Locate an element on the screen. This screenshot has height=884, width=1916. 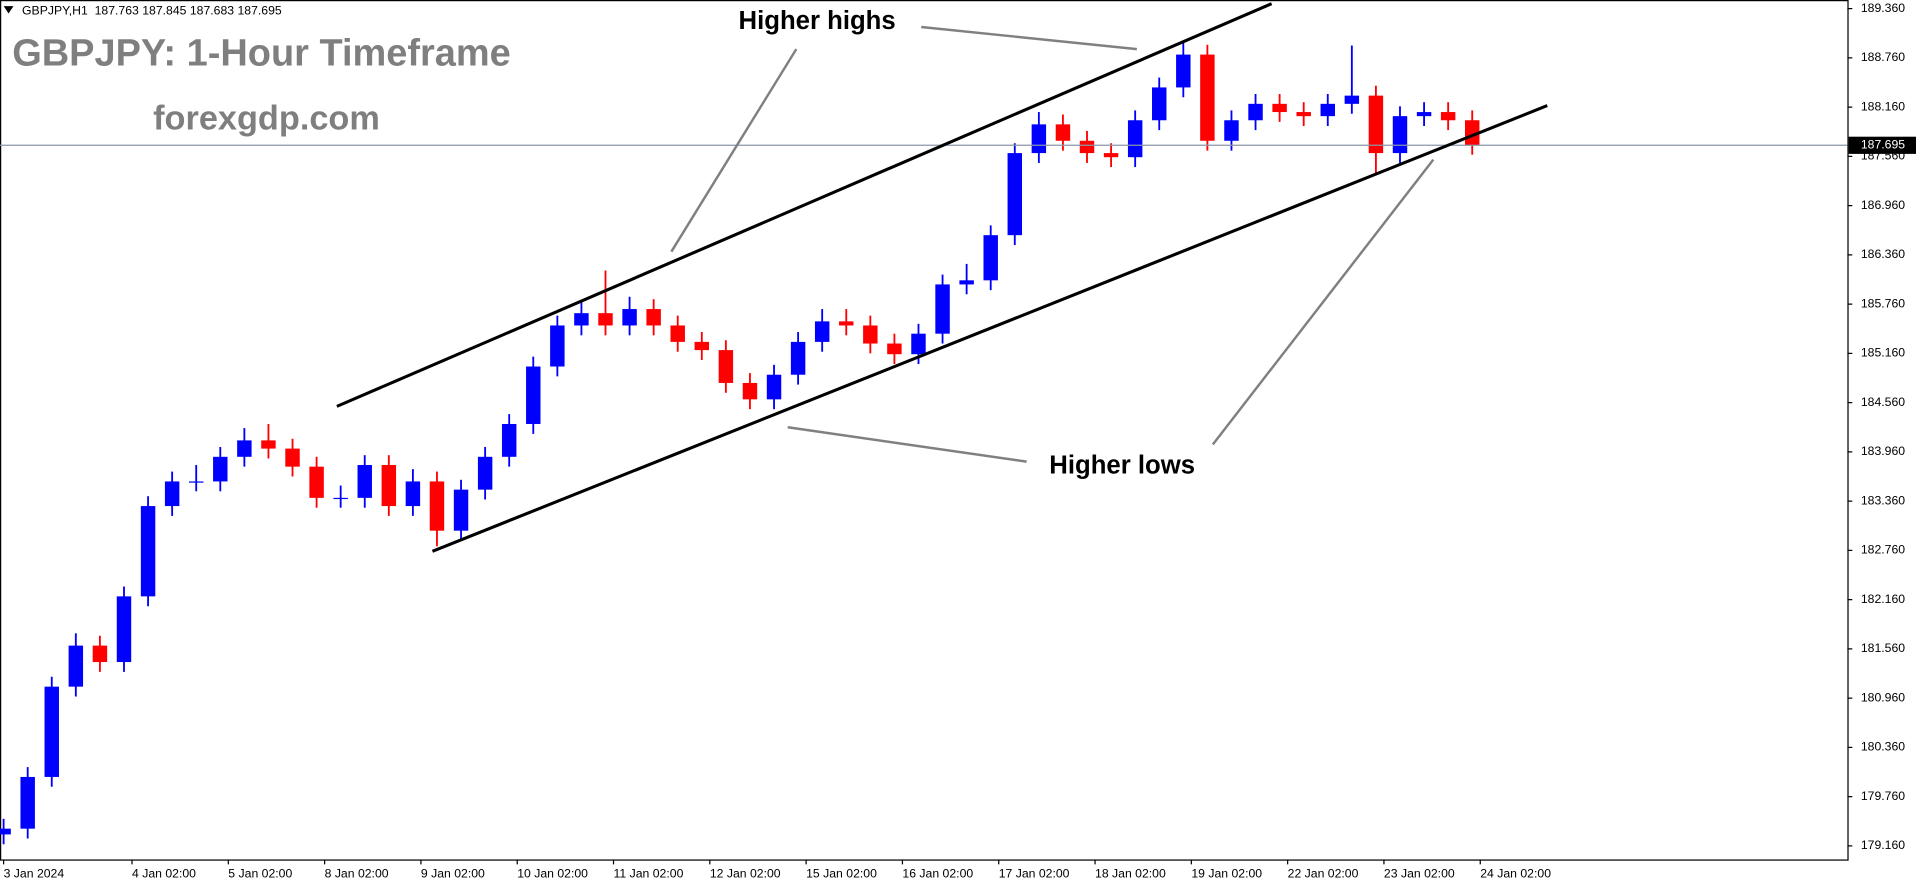
y-tick-label: 183.960 is located at coordinates (1883, 451).